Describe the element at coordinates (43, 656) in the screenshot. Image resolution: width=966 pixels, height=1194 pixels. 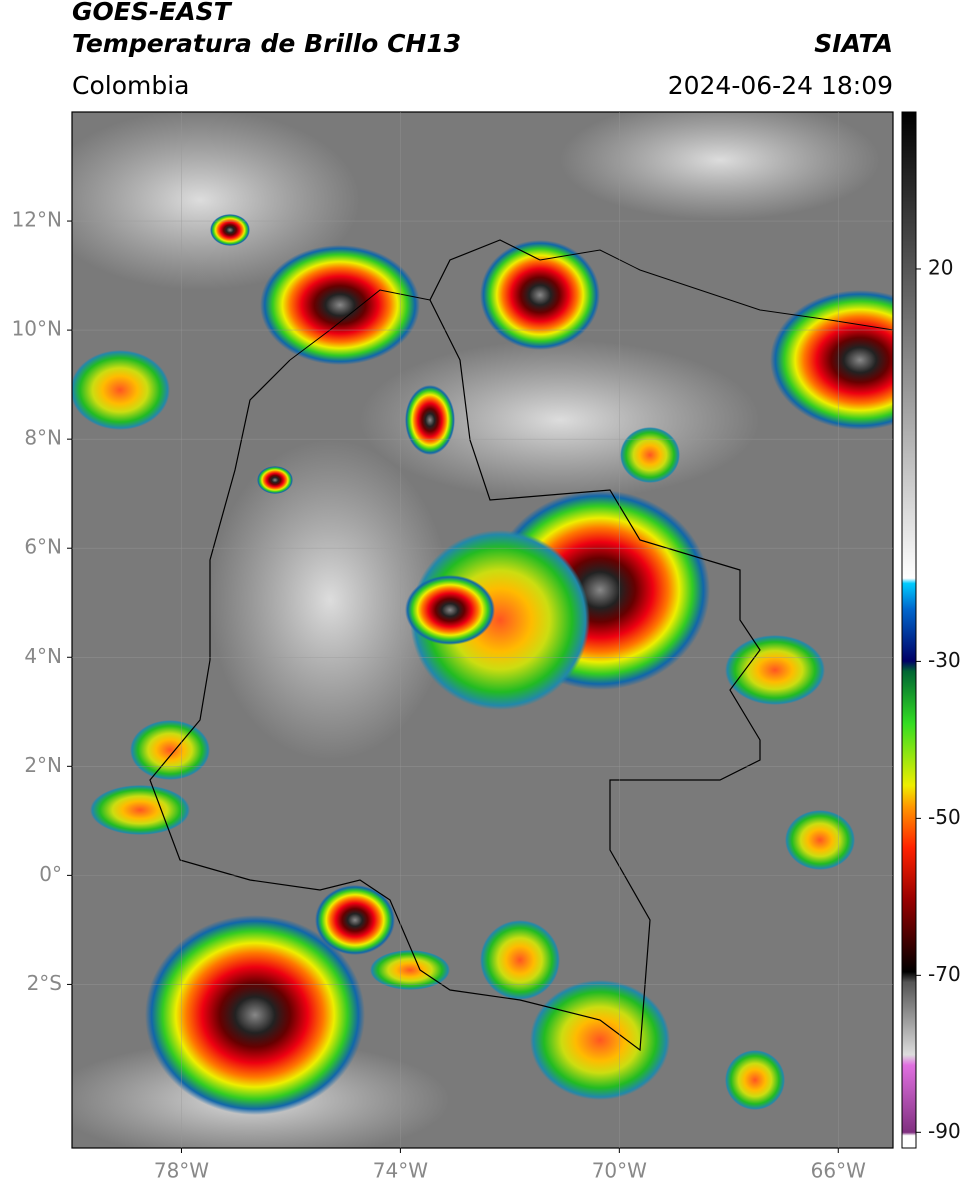
I see `y-tick-label: 4°N` at that location.